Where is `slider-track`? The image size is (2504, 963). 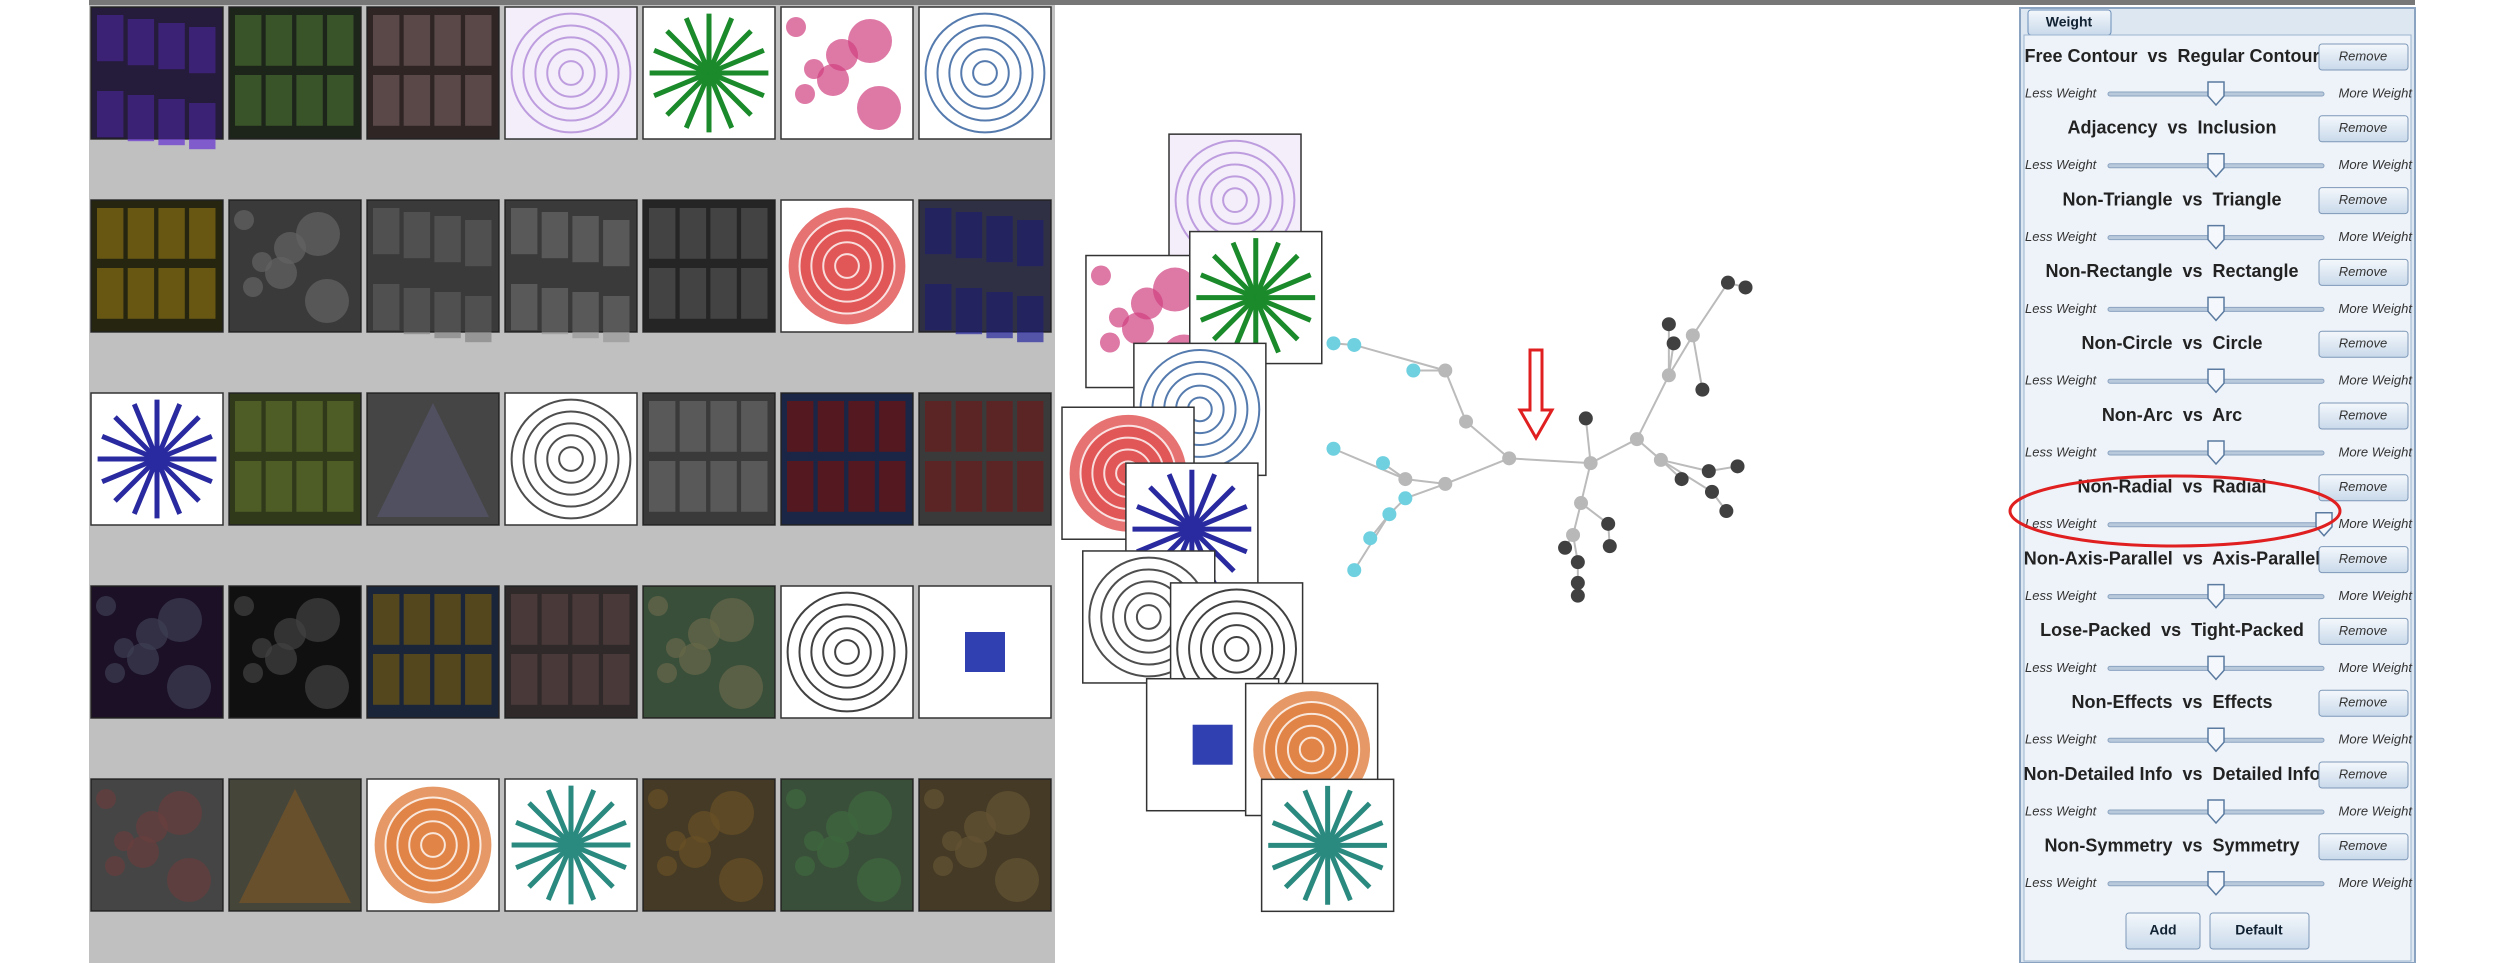 slider-track is located at coordinates (2216, 525).